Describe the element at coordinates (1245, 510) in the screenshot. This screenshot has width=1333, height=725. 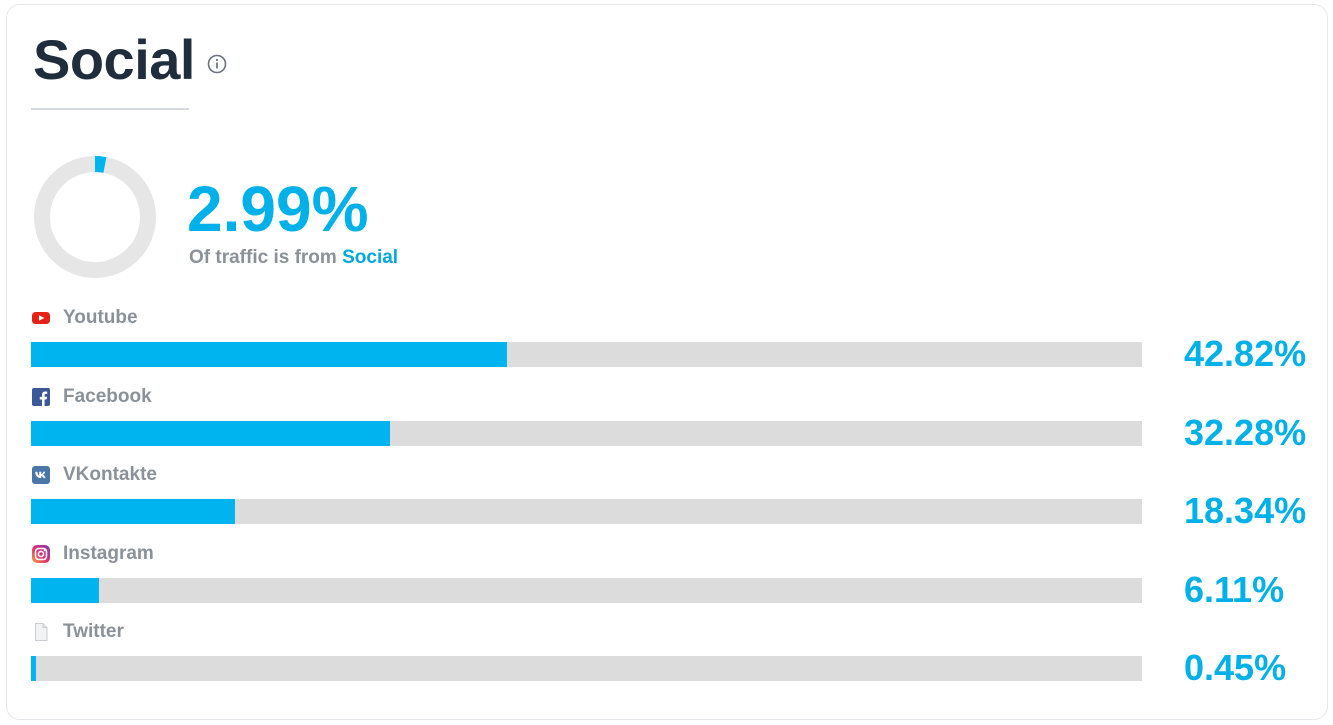
I see `bar-value-label-vkontakte: 18.34%` at that location.